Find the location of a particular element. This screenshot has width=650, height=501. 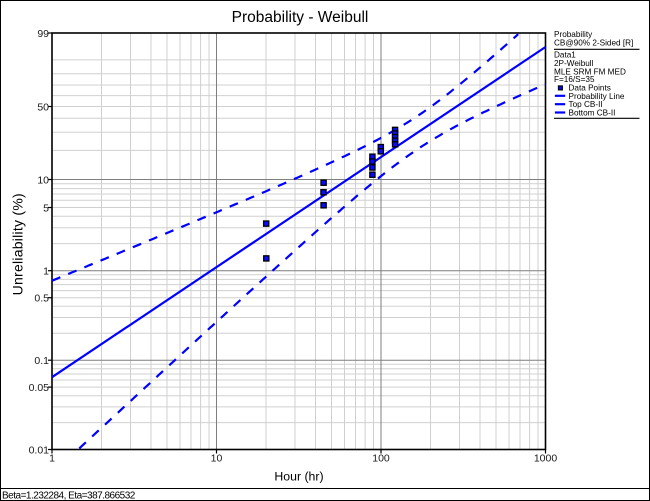

svg-text: MLE SRM FM MED is located at coordinates (590, 72).